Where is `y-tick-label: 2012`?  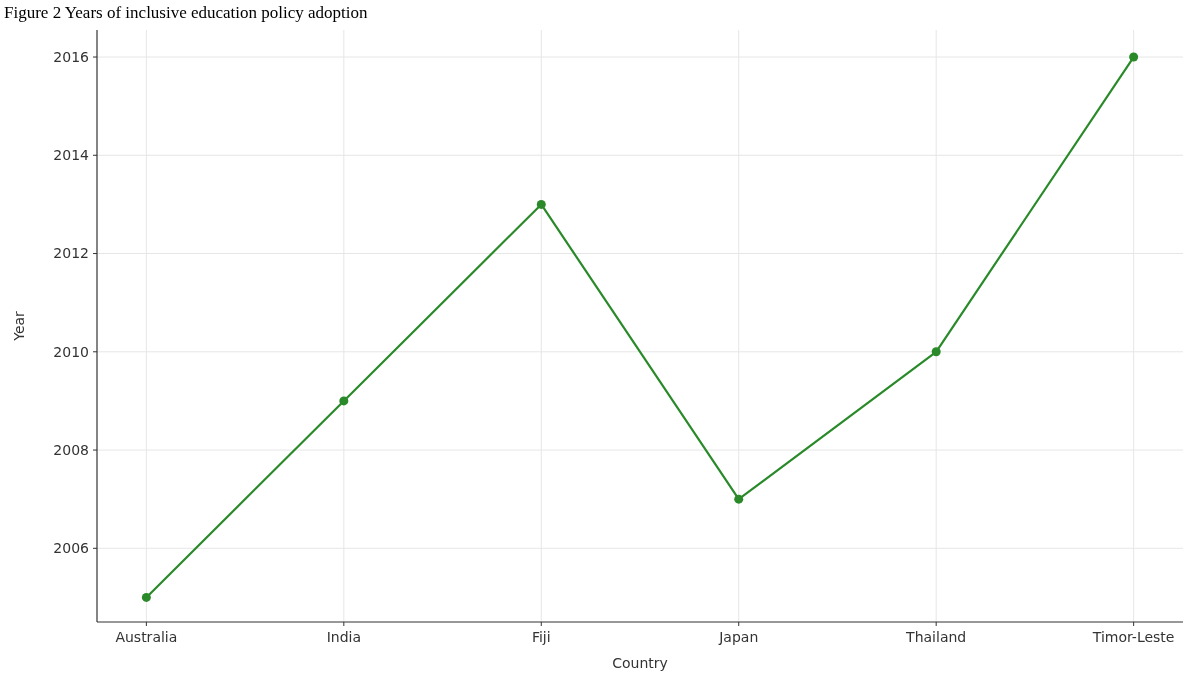
y-tick-label: 2012 is located at coordinates (71, 253).